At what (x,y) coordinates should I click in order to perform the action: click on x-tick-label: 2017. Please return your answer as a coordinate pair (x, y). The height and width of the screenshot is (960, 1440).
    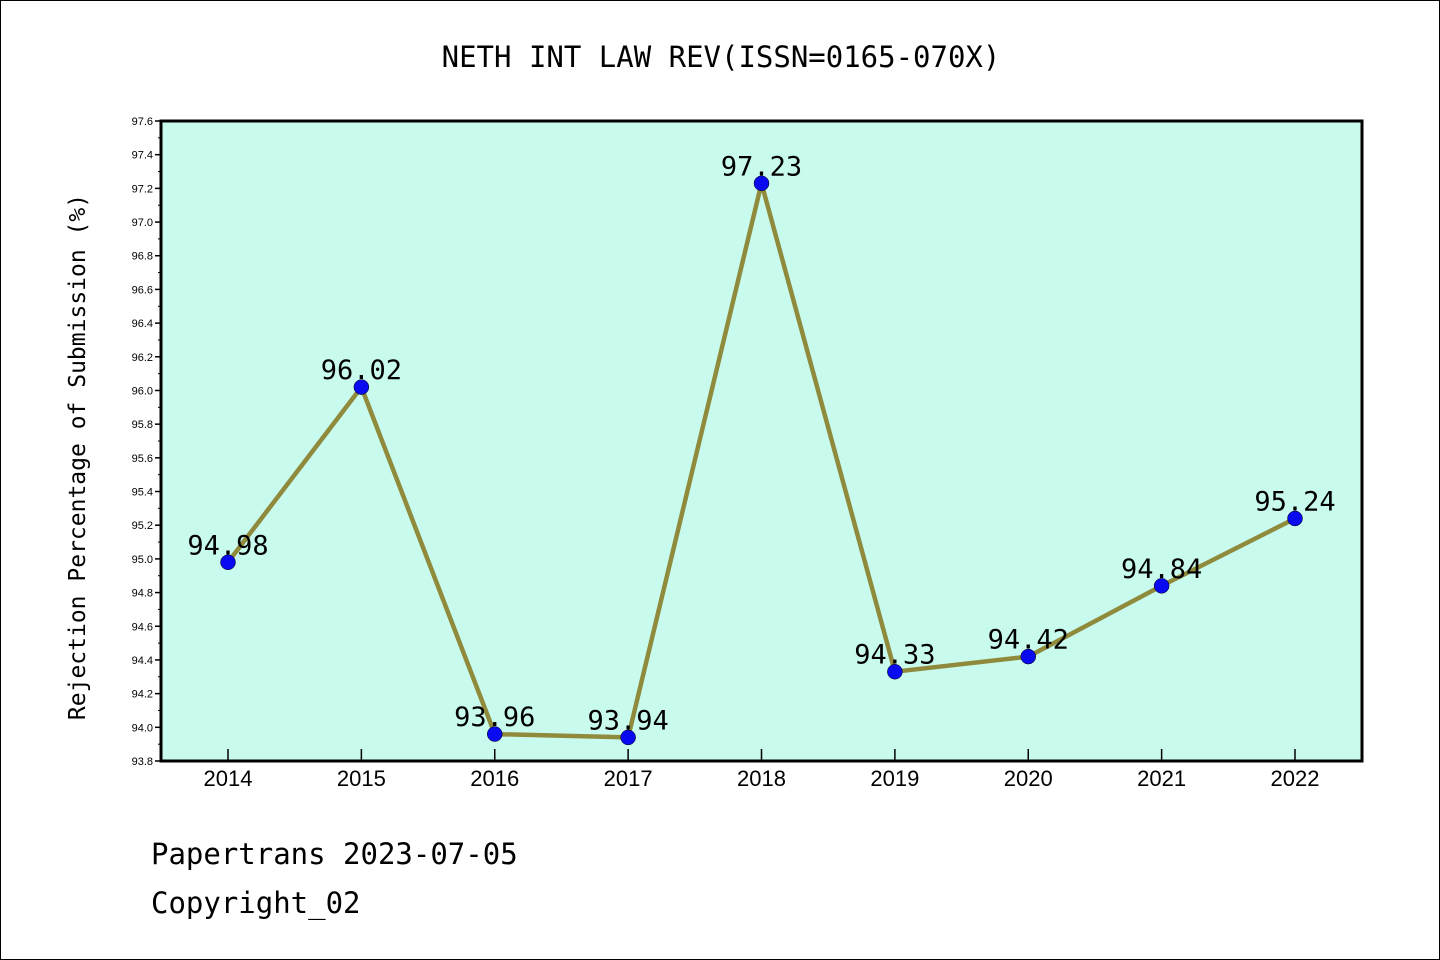
    Looking at the image, I should click on (628, 778).